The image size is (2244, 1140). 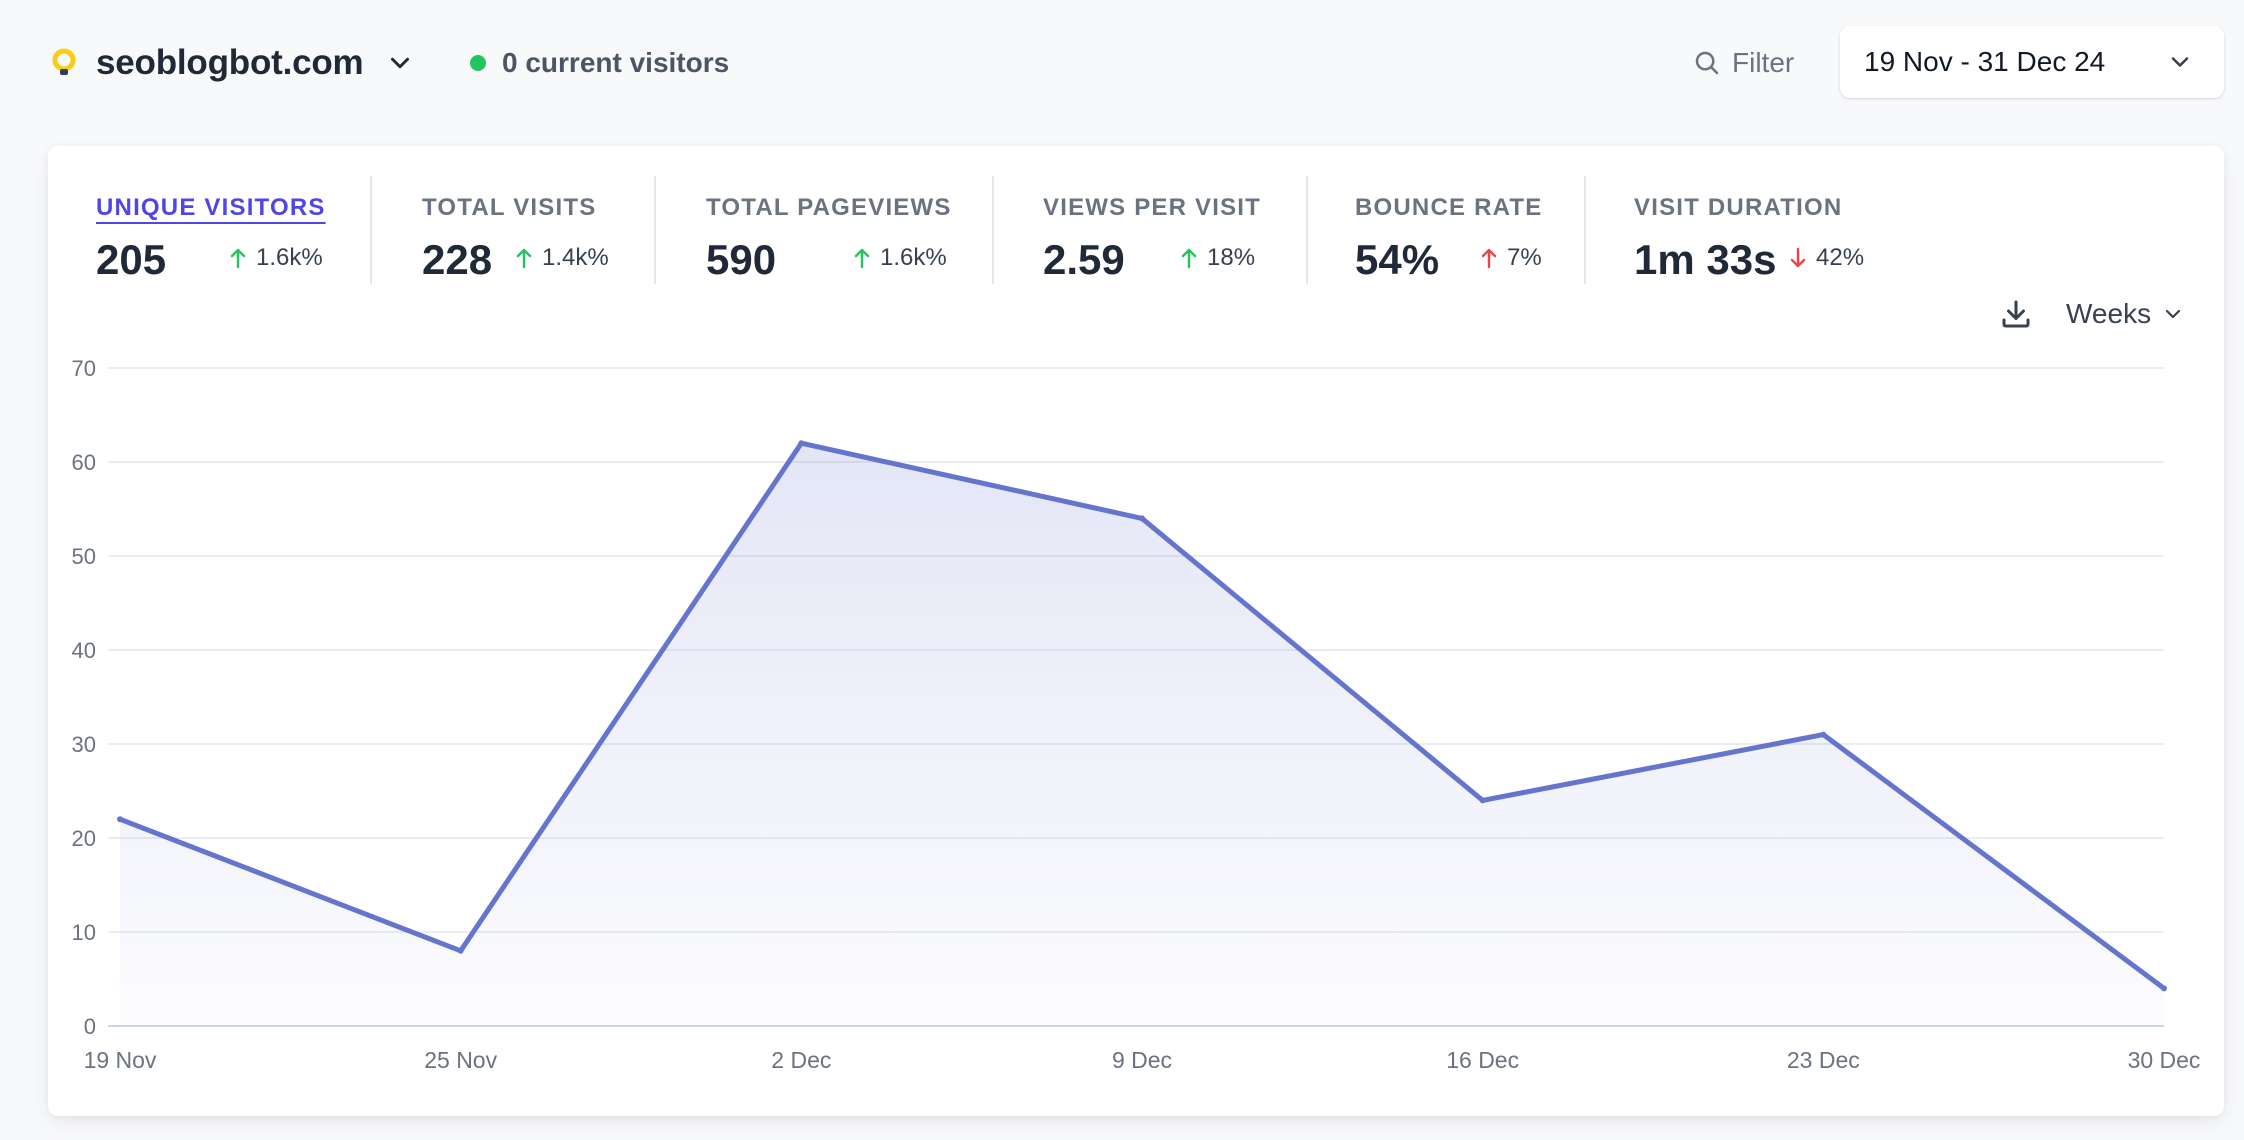 I want to click on metric-change-value: 42%, so click(x=1840, y=257).